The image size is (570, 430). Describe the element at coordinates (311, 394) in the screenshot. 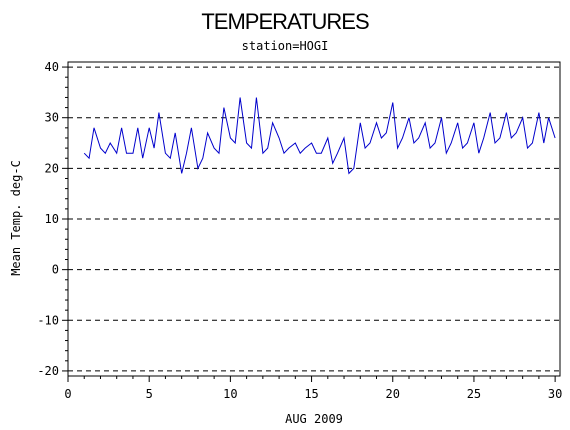

I see `x-tick-label-15: 15` at that location.